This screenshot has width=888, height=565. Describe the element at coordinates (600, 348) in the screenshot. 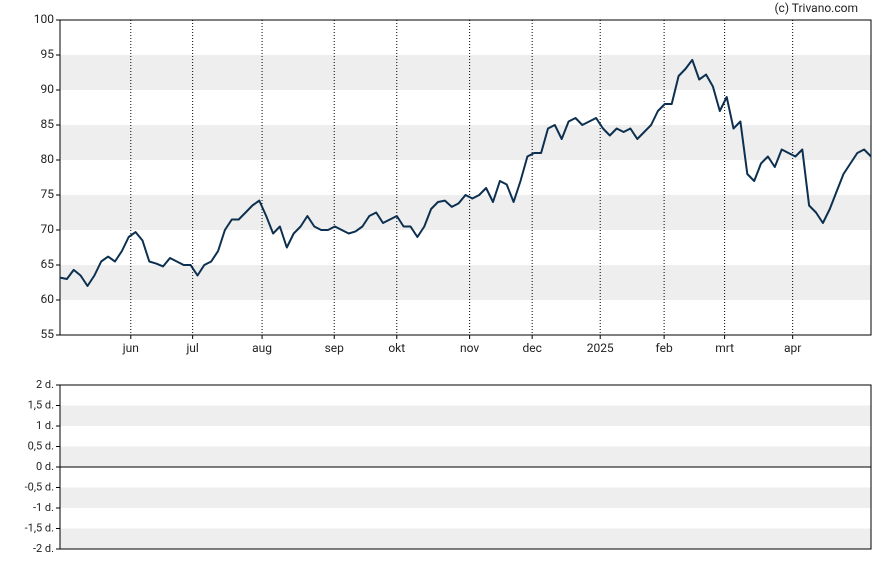

I see `x-tick-label: 2025` at that location.